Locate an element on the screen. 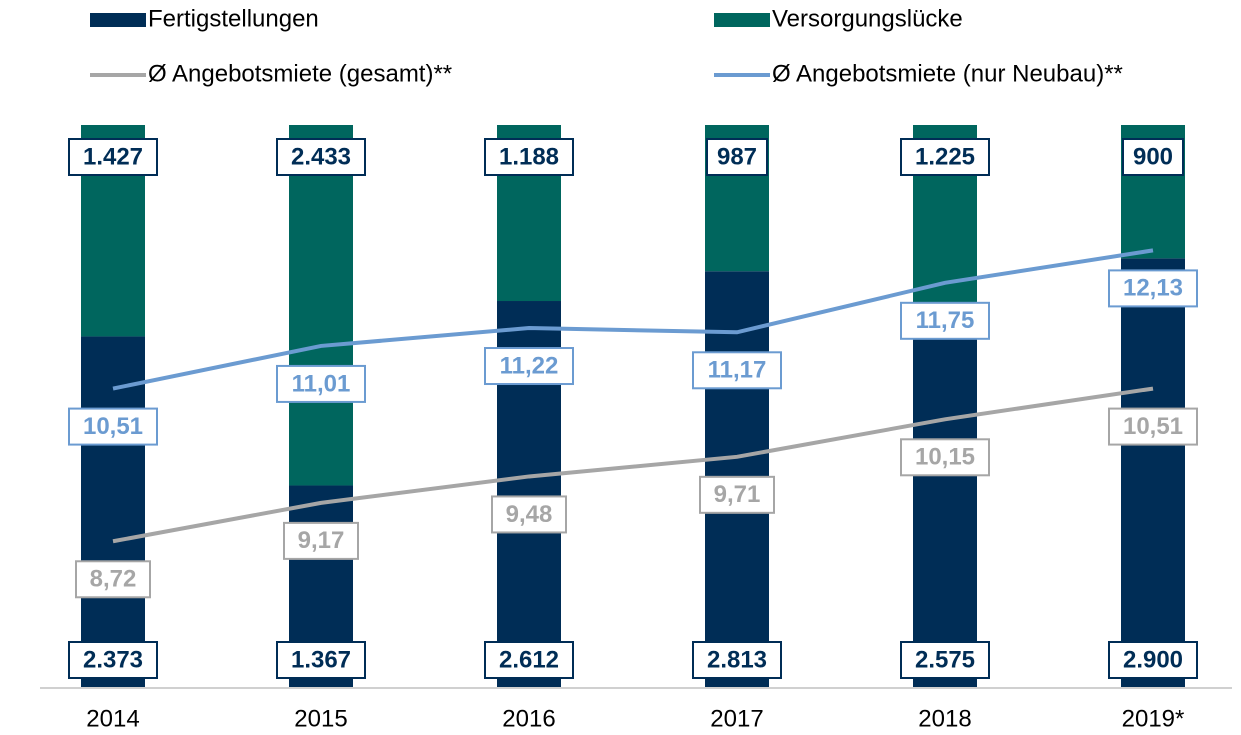  line-label: 9,48 is located at coordinates (529, 514).